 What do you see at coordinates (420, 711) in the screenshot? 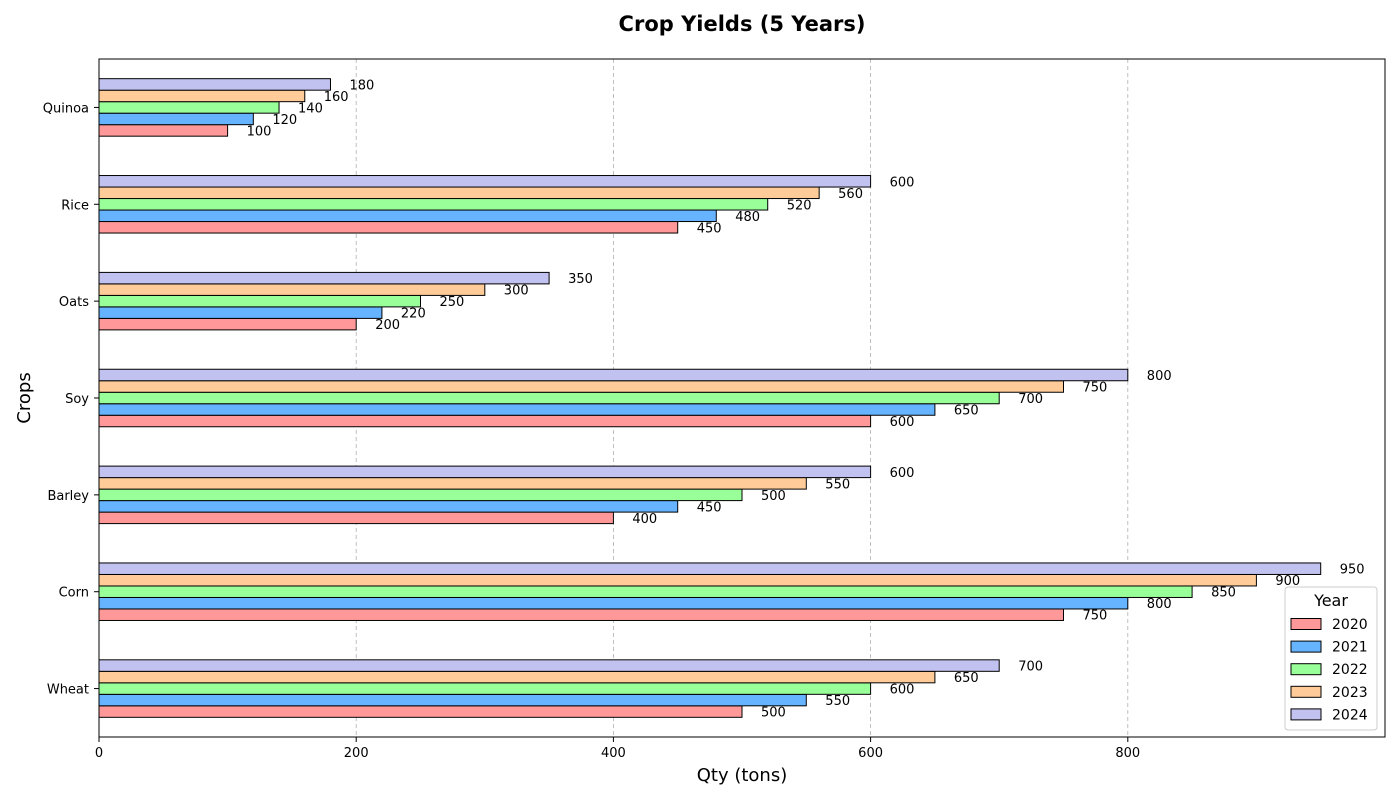
I see `bar-wheat-2020` at bounding box center [420, 711].